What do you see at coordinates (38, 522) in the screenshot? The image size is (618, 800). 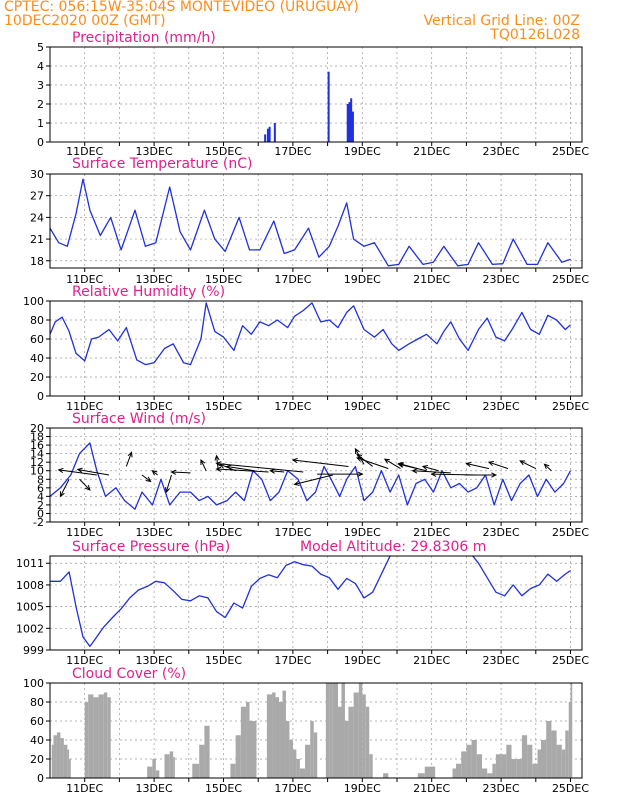 I see `wind-ytick-label: -2` at bounding box center [38, 522].